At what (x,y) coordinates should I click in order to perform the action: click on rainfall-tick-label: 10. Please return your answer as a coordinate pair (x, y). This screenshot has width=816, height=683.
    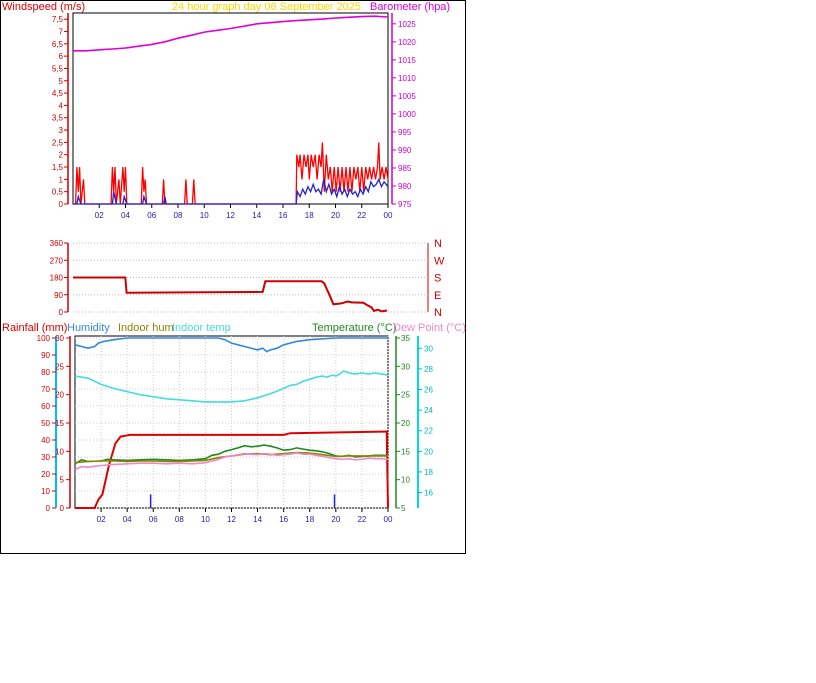
    Looking at the image, I should click on (45, 491).